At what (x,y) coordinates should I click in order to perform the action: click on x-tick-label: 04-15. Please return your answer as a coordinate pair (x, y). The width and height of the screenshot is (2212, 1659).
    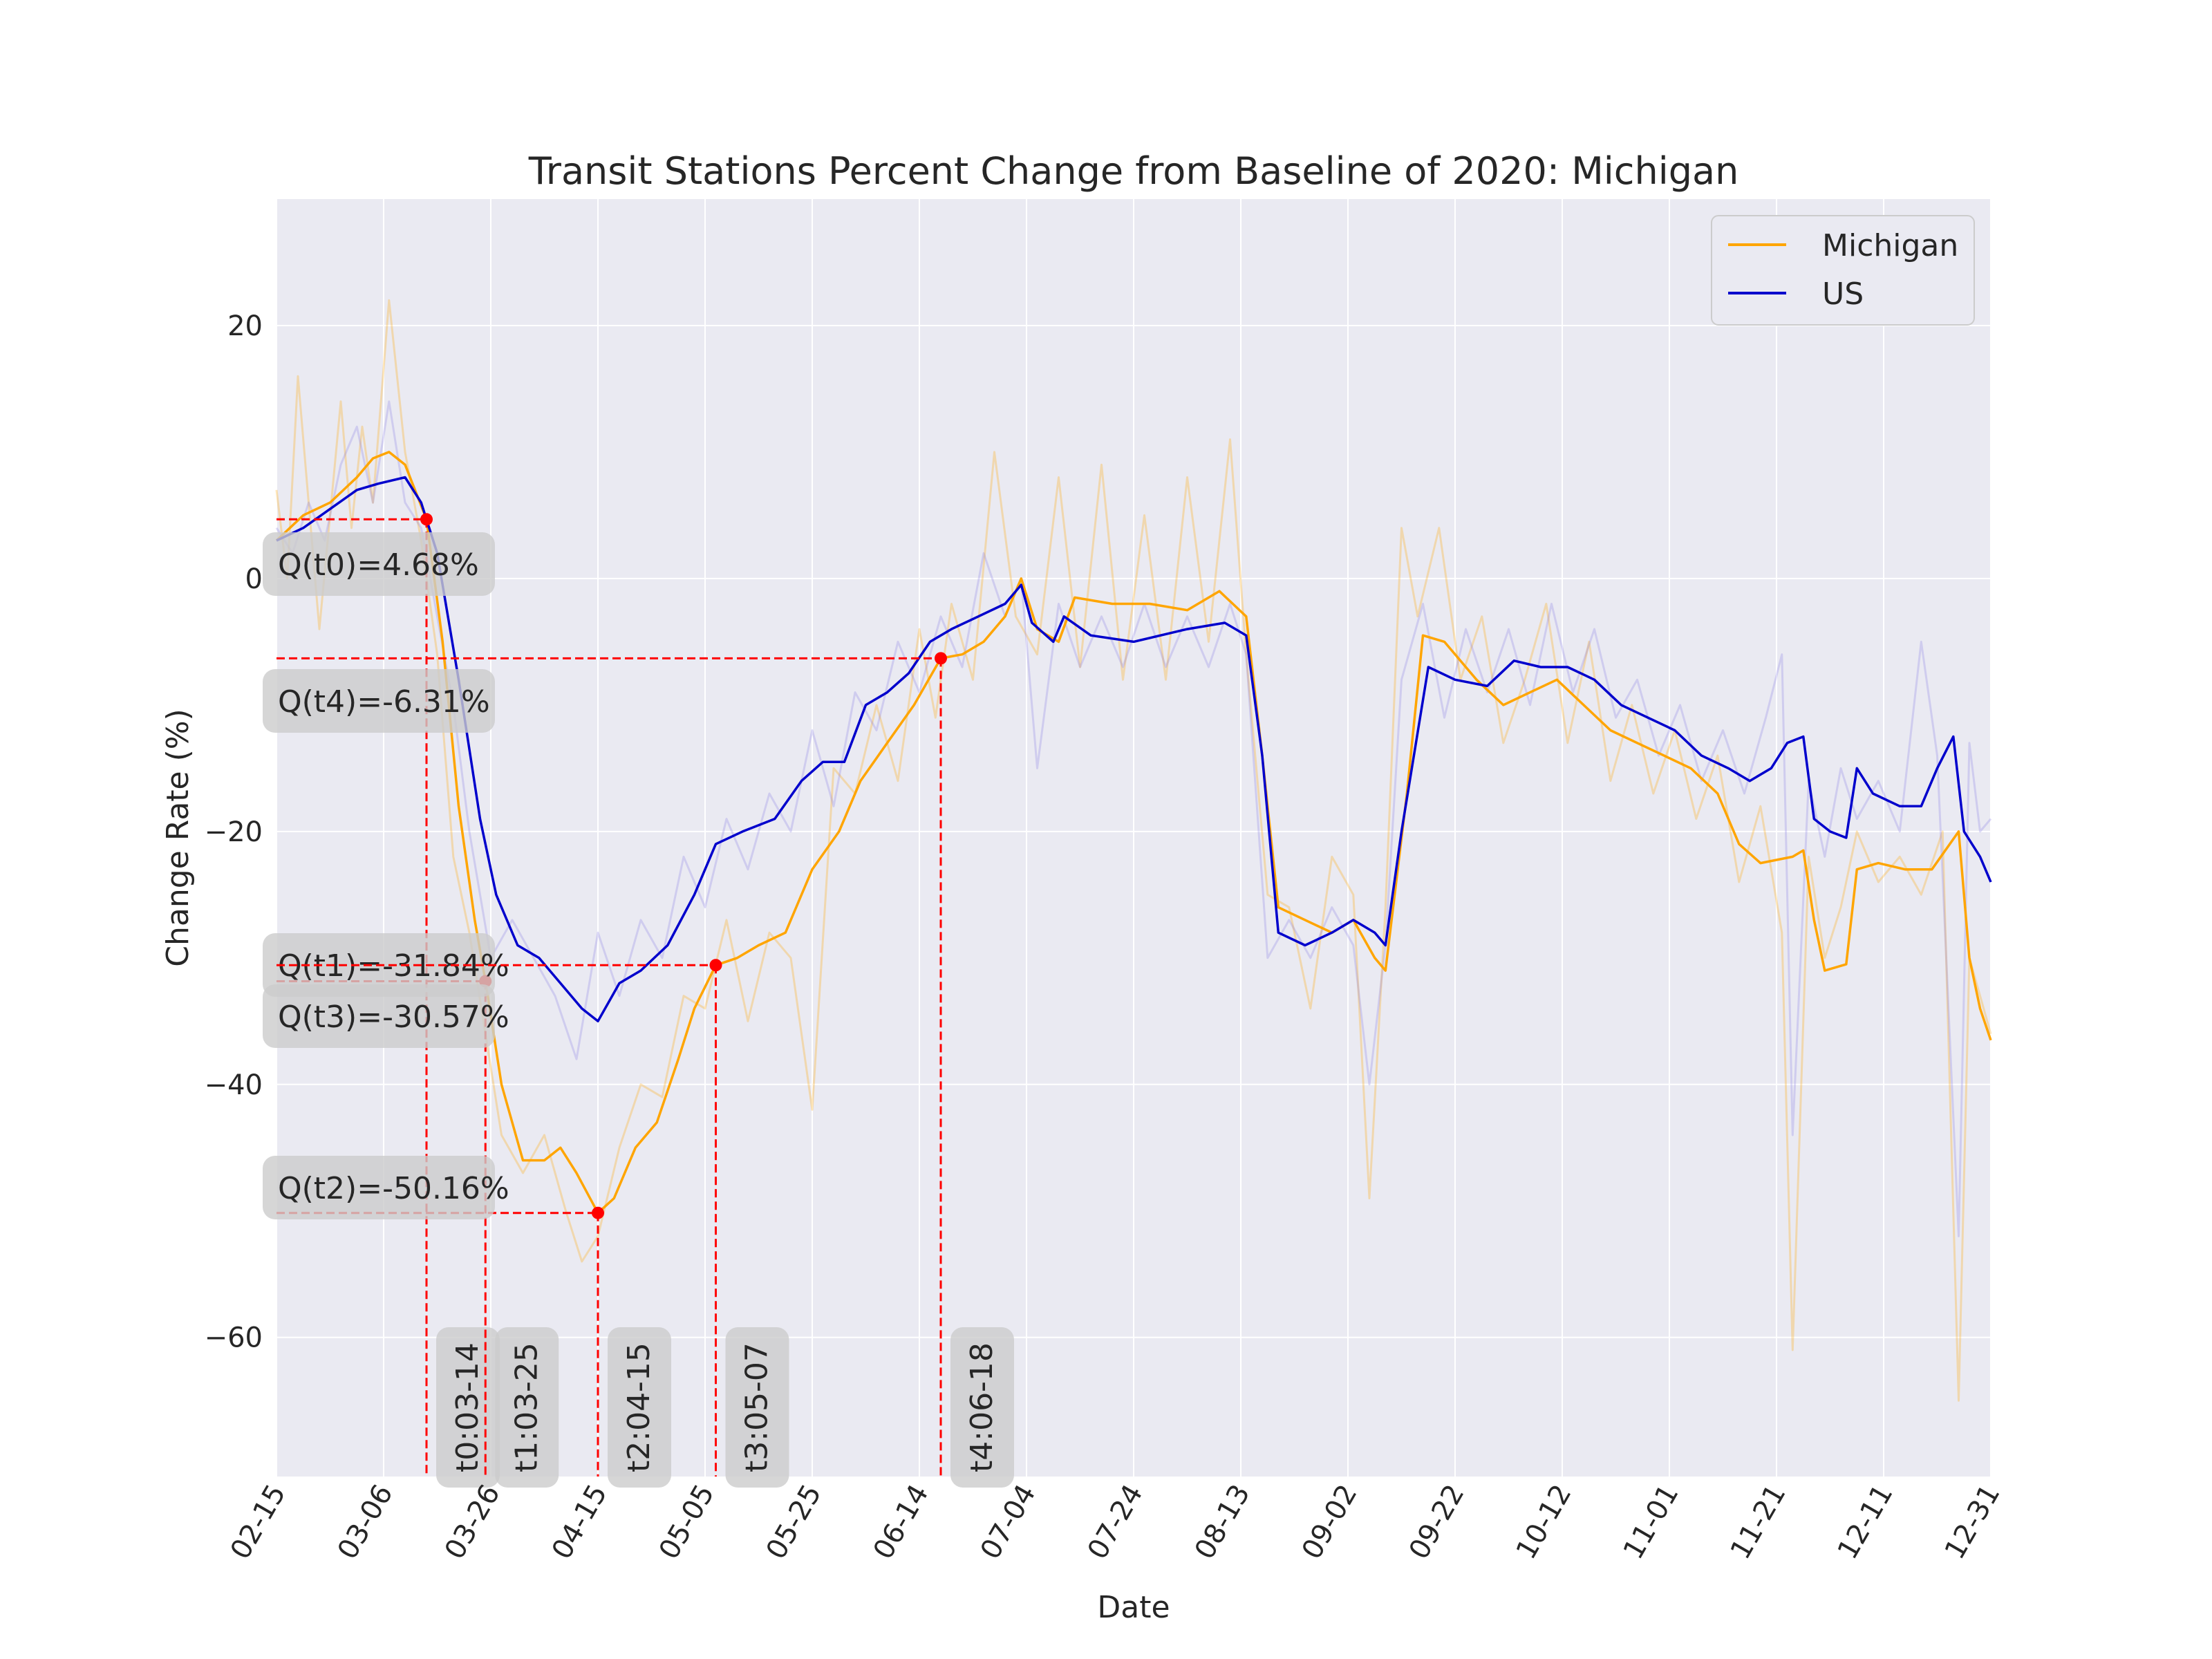
    Looking at the image, I should click on (580, 1522).